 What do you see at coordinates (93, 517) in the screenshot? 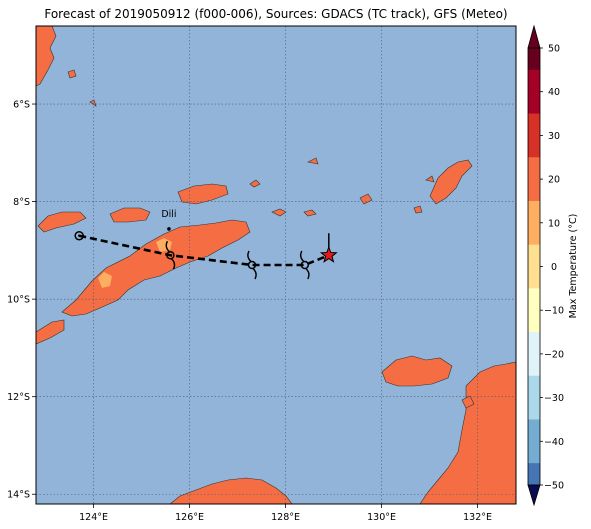
I see `lon-tick-label: 124°E` at bounding box center [93, 517].